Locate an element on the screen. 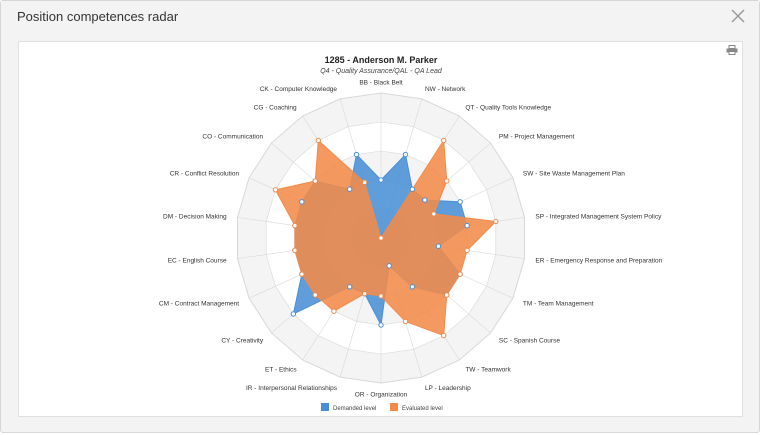 The image size is (762, 435). dialog-title: Position competences radar is located at coordinates (98, 16).